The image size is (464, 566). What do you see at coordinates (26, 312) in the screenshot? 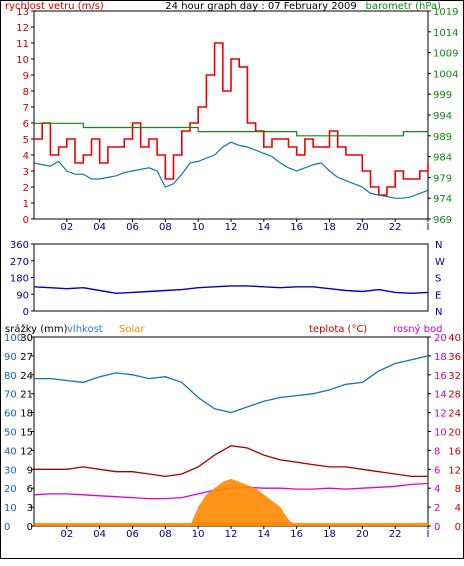
I see `direction-tick-label: 0` at bounding box center [26, 312].